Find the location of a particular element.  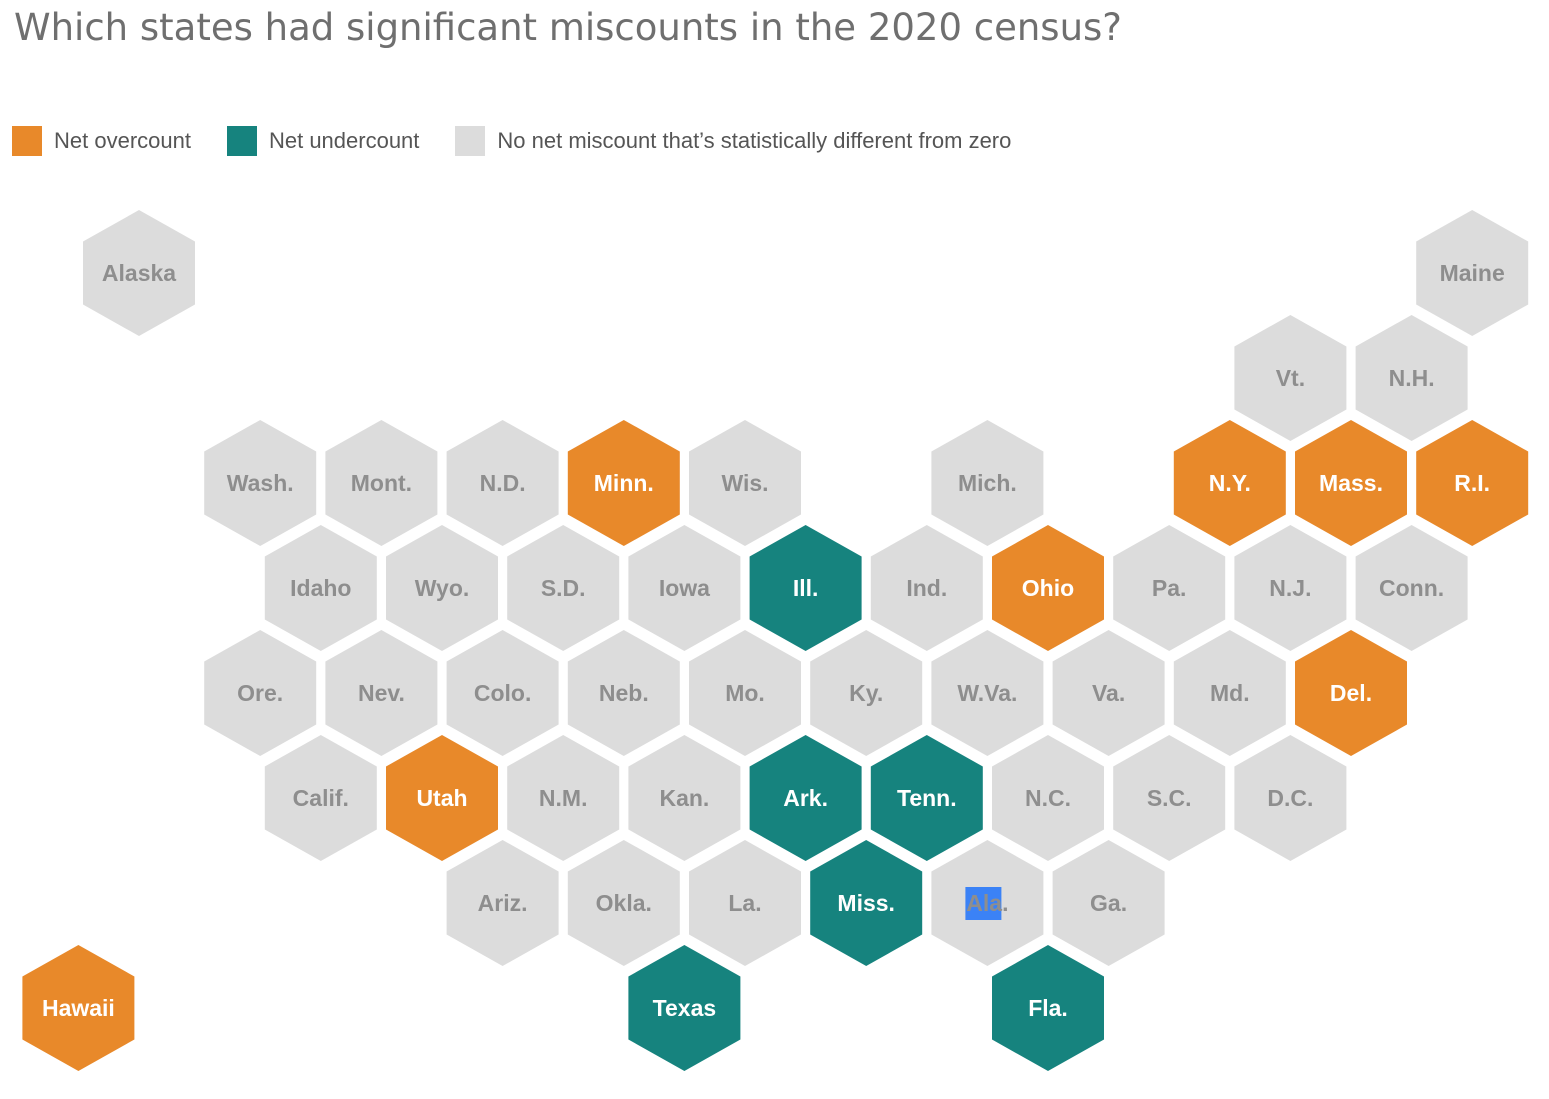

state-hex-la: La. is located at coordinates (745, 903).